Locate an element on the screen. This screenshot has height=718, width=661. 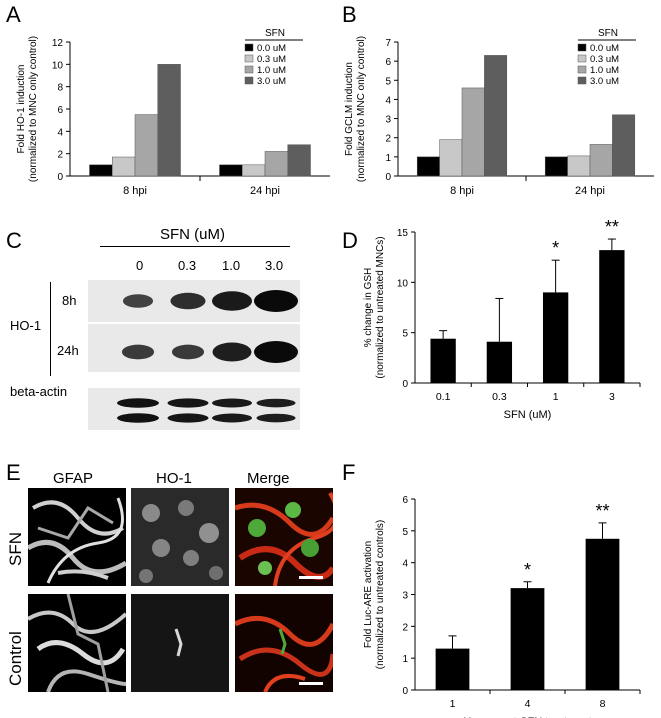
micrograph-control-ho1 is located at coordinates (180, 643).